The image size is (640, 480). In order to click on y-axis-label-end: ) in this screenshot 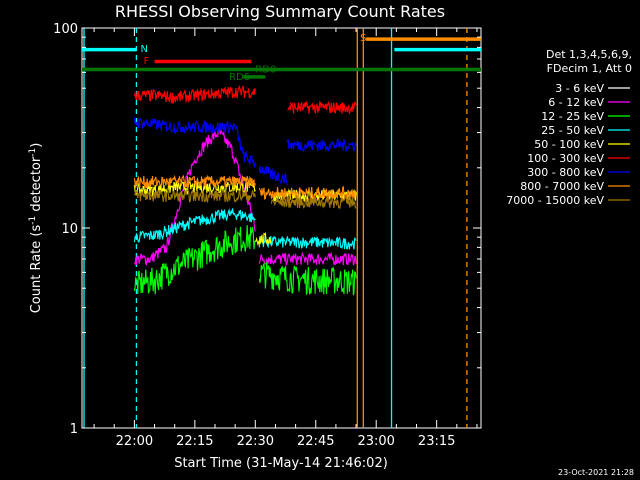, I will do `click(36, 145)`.